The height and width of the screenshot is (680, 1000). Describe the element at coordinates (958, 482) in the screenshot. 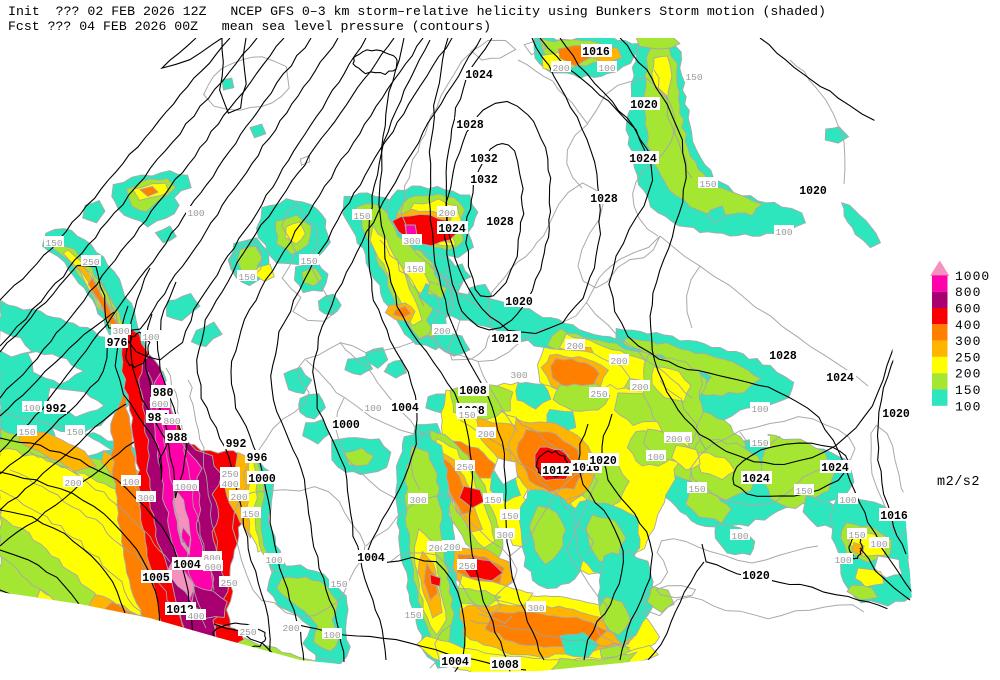

I see `svg-text: m2/s2` at that location.